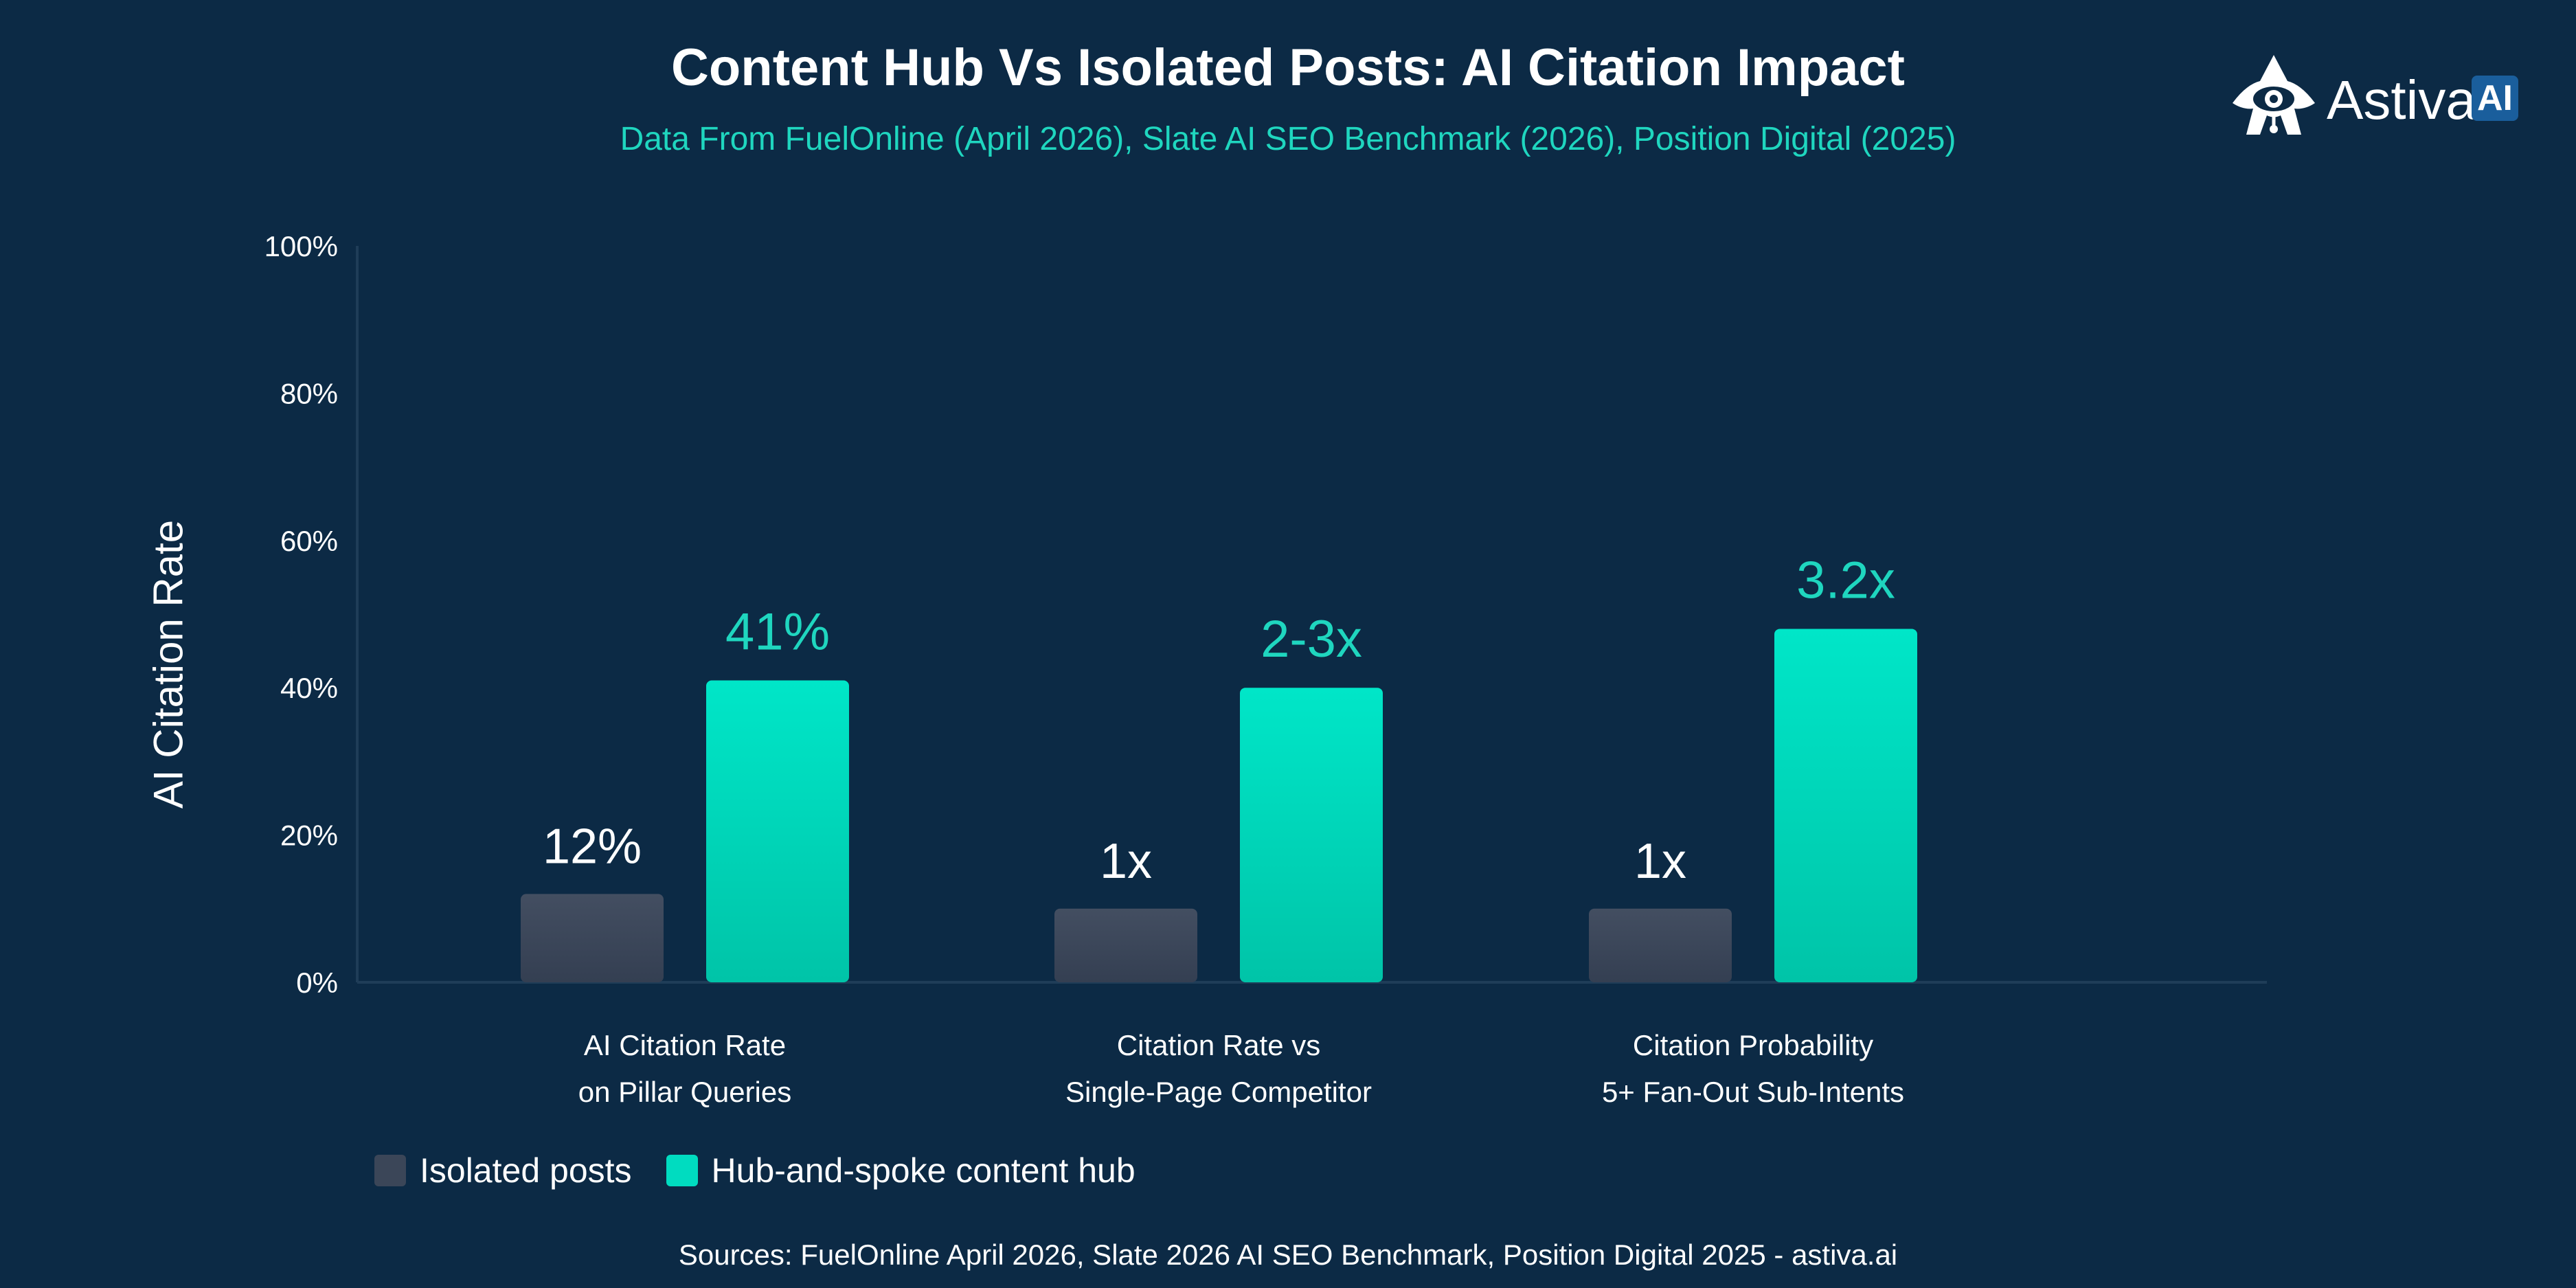  Describe the element at coordinates (2401, 100) in the screenshot. I see `brand-name: Astiva` at that location.